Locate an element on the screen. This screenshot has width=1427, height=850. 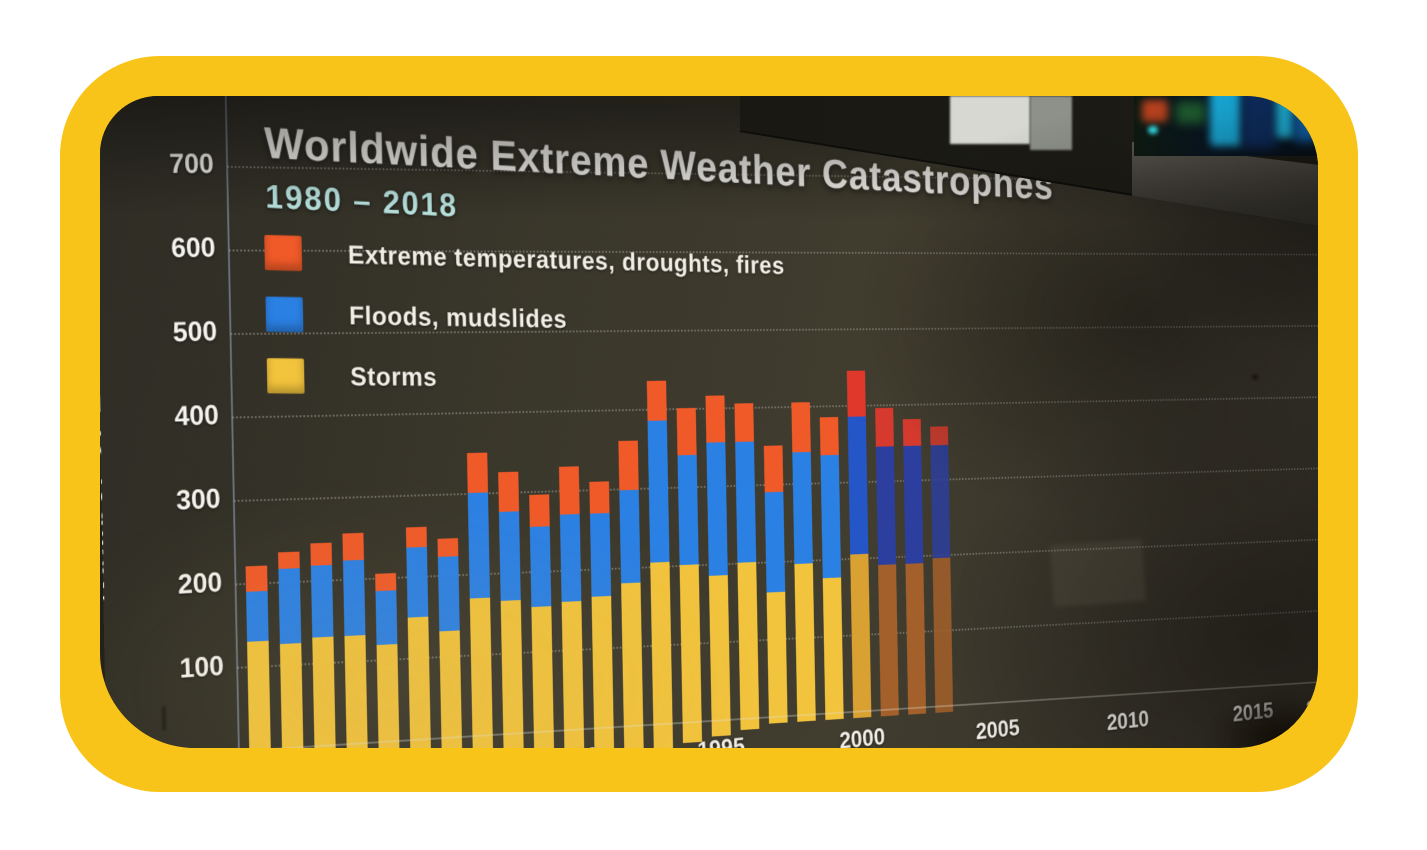
bar-1990-floods is located at coordinates (570, 557).